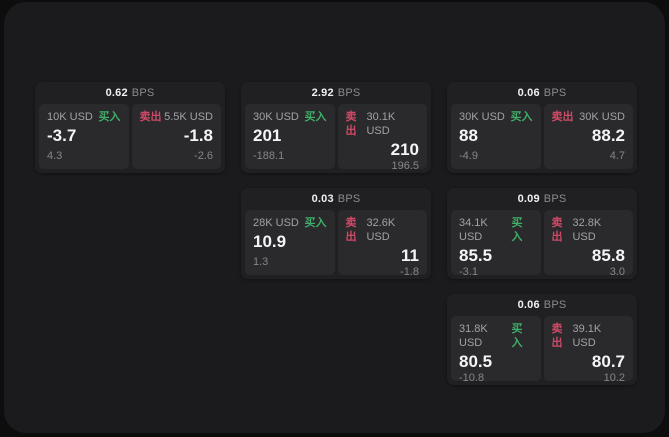 The height and width of the screenshot is (437, 669). Describe the element at coordinates (614, 378) in the screenshot. I see `sell-delta: 10.2` at that location.